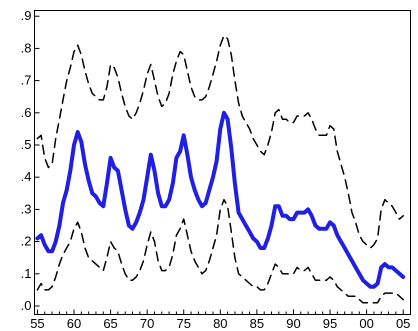 The image size is (418, 331). Describe the element at coordinates (26, 241) in the screenshot. I see `y-tick-label: .2` at that location.